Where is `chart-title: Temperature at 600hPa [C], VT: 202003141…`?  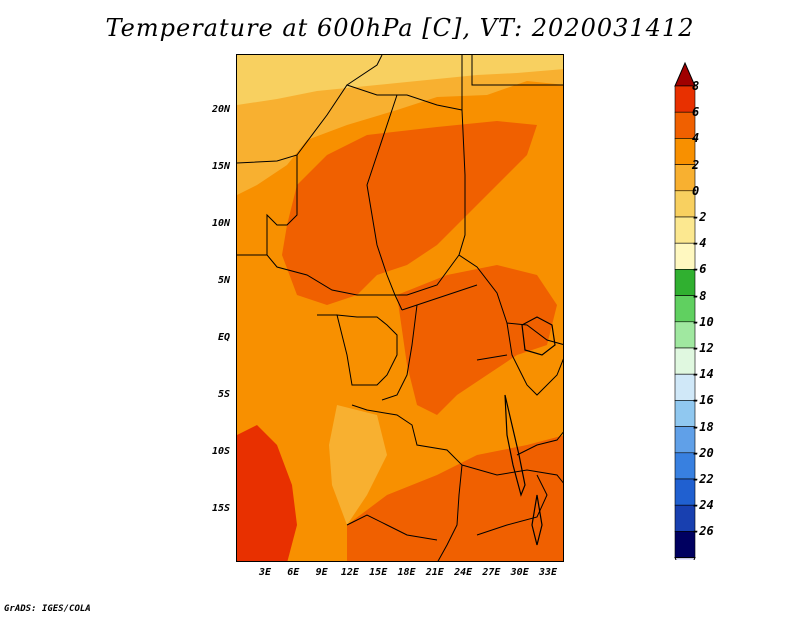
chart-title: Temperature at 600hPa [C], VT: 202003141… is located at coordinates (400, 28).